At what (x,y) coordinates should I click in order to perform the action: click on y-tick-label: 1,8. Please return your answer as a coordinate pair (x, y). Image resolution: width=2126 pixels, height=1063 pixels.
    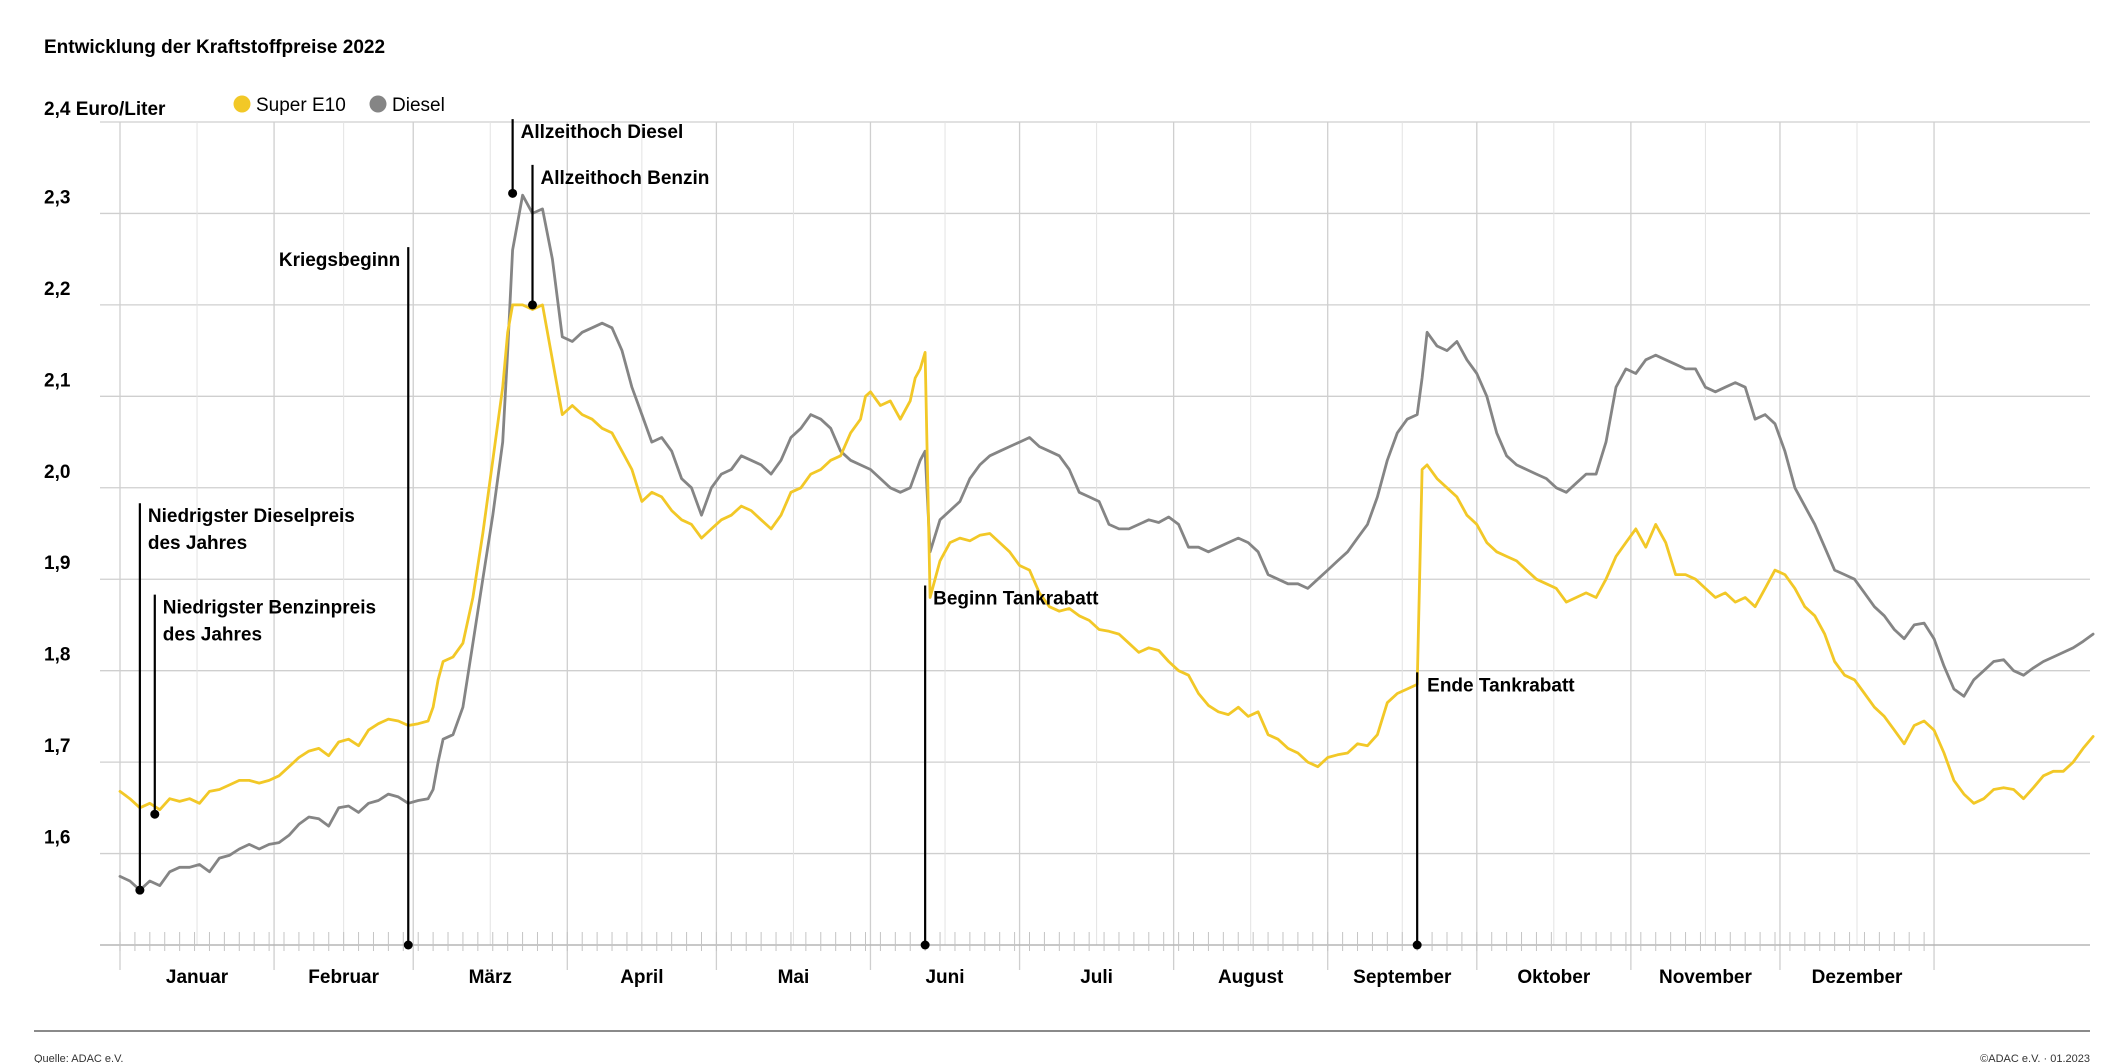
    Looking at the image, I should click on (57, 655).